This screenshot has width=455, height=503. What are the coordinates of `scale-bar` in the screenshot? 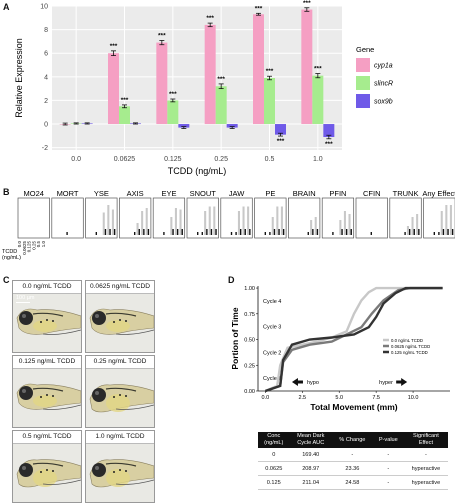 It's located at (23, 302).